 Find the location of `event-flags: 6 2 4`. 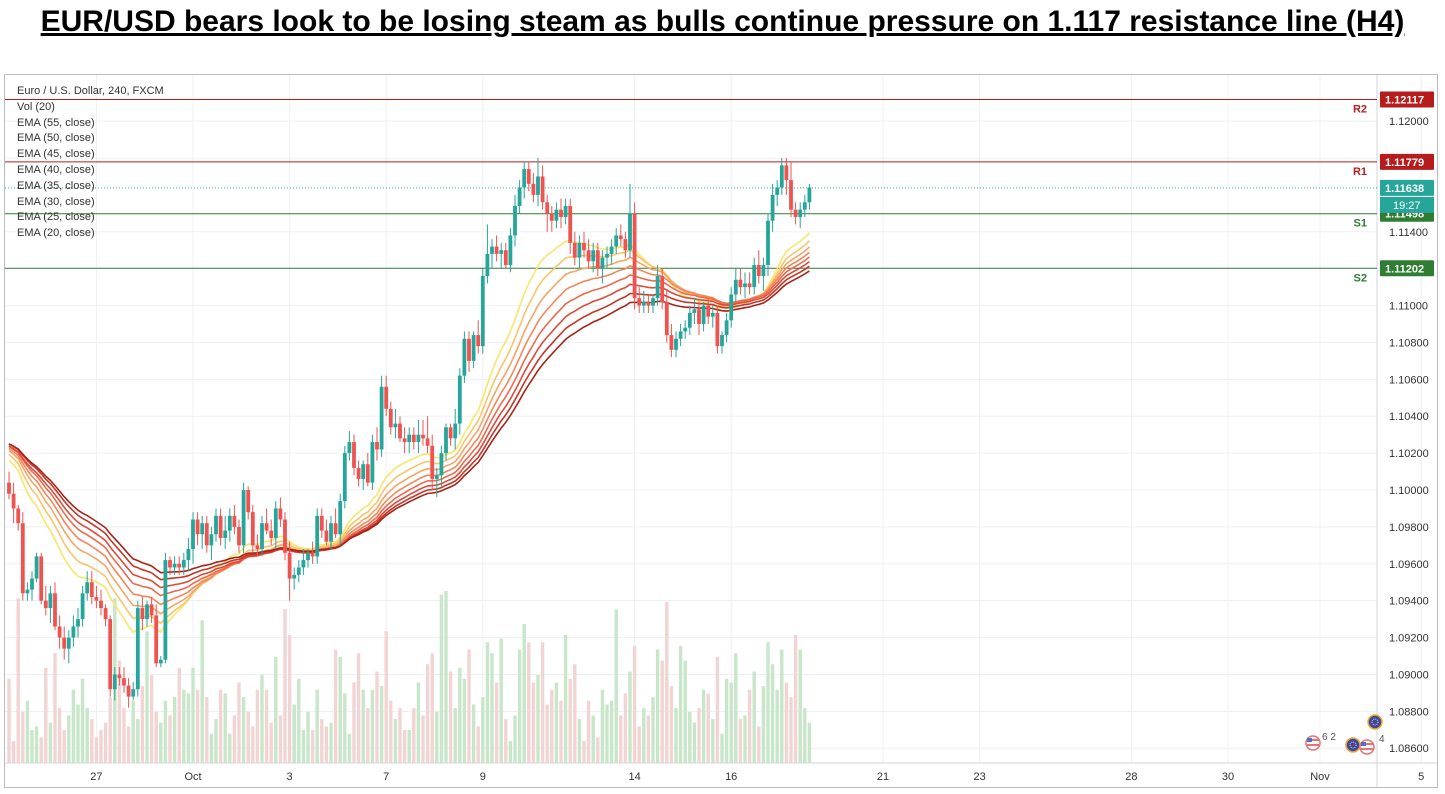

event-flags: 6 2 4 is located at coordinates (1345, 734).